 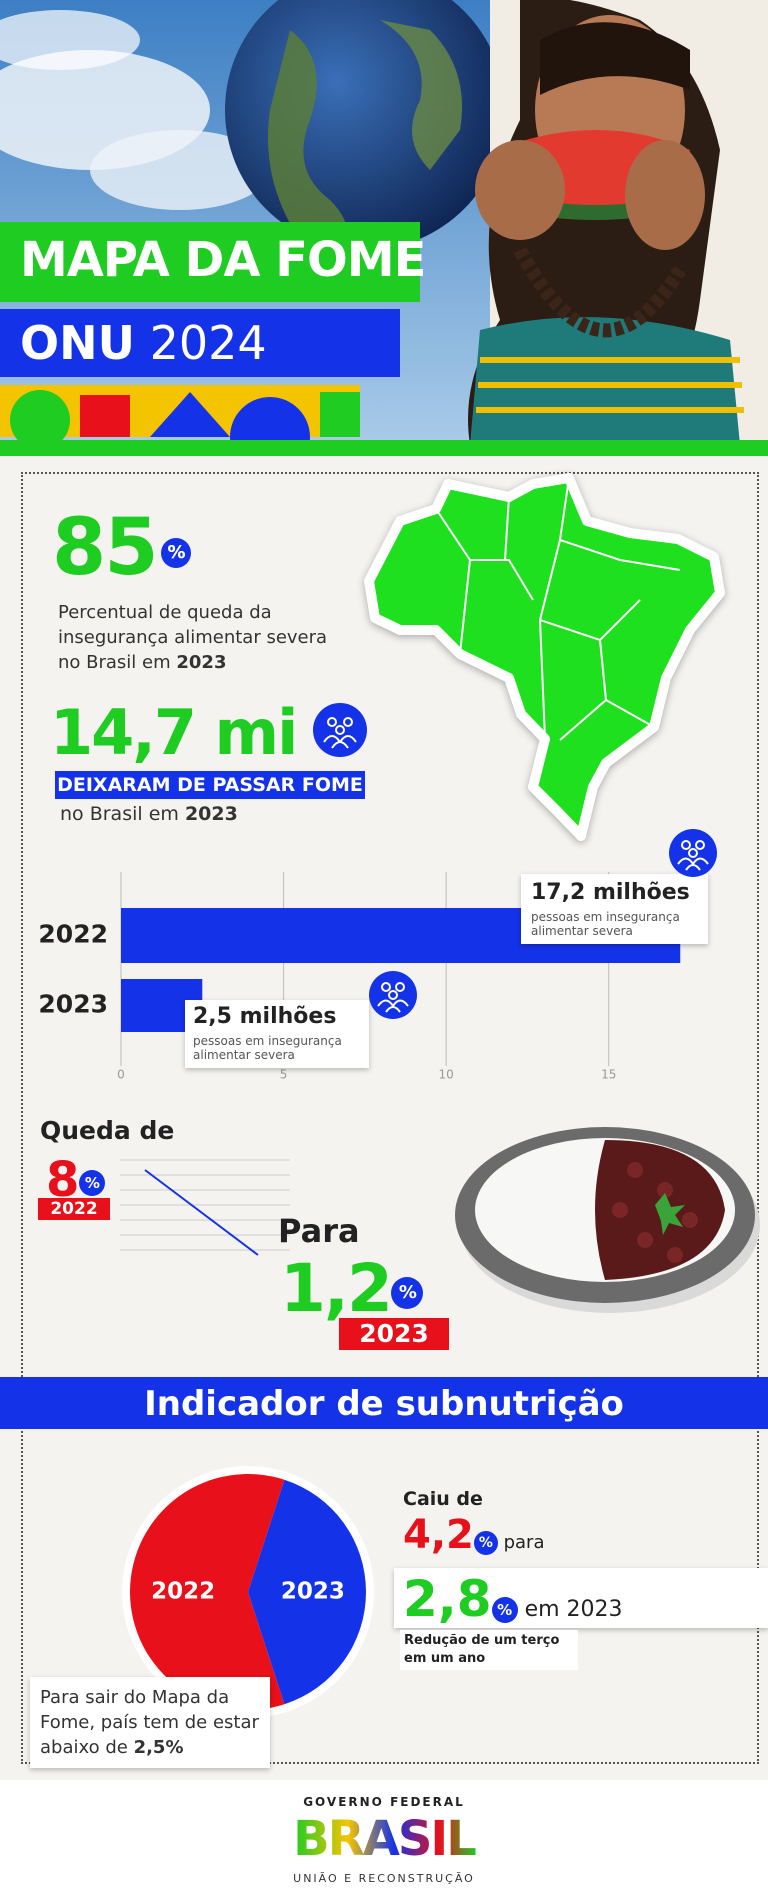 I want to click on to-box, so click(x=581, y=1598).